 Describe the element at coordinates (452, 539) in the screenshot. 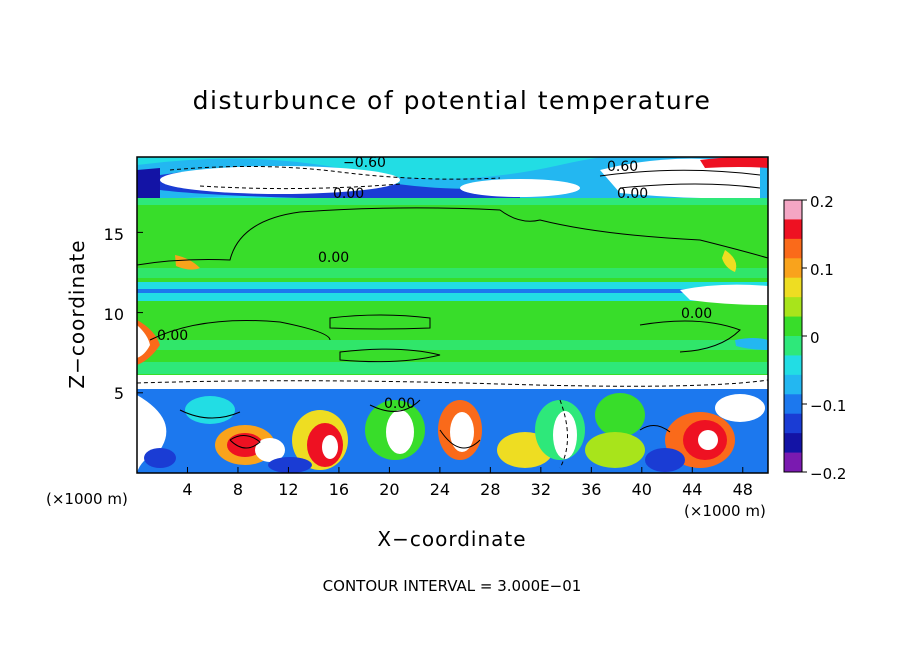

I see `x-axis-label: X−coordinate` at that location.